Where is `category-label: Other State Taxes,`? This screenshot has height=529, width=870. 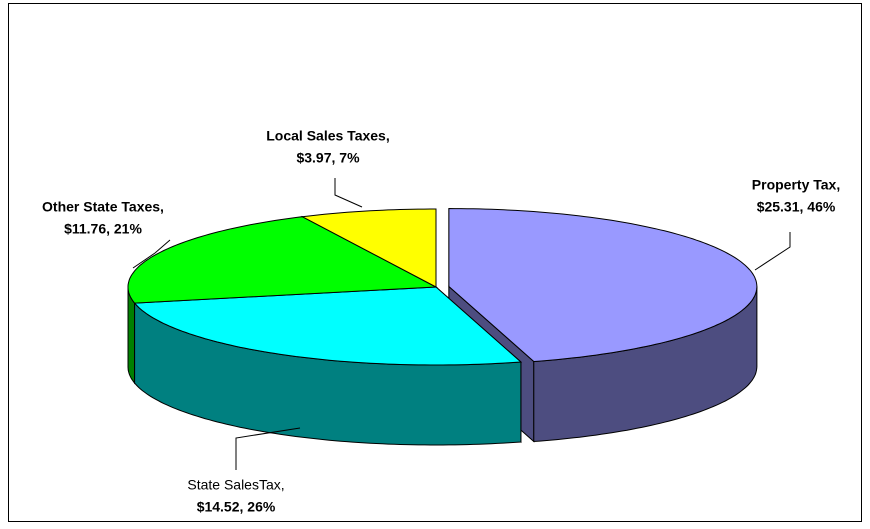
category-label: Other State Taxes, is located at coordinates (103, 207).